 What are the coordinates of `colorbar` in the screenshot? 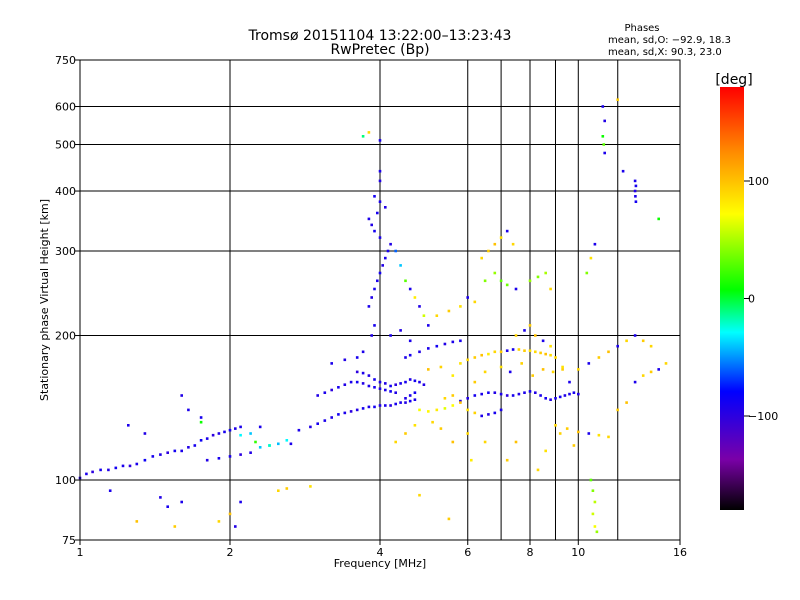 It's located at (732, 298).